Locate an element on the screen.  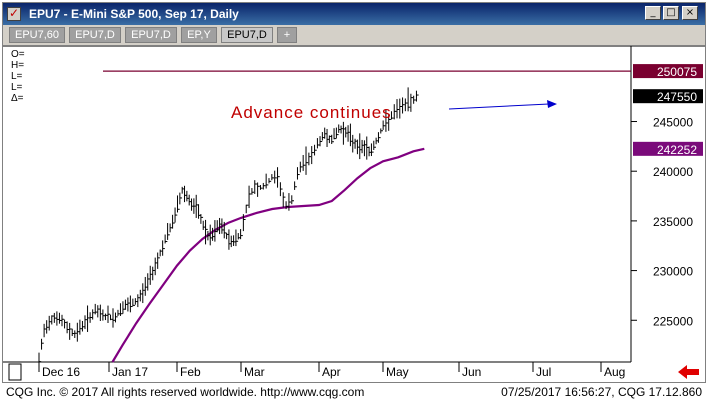
annotation-arrow-head is located at coordinates (552, 104).